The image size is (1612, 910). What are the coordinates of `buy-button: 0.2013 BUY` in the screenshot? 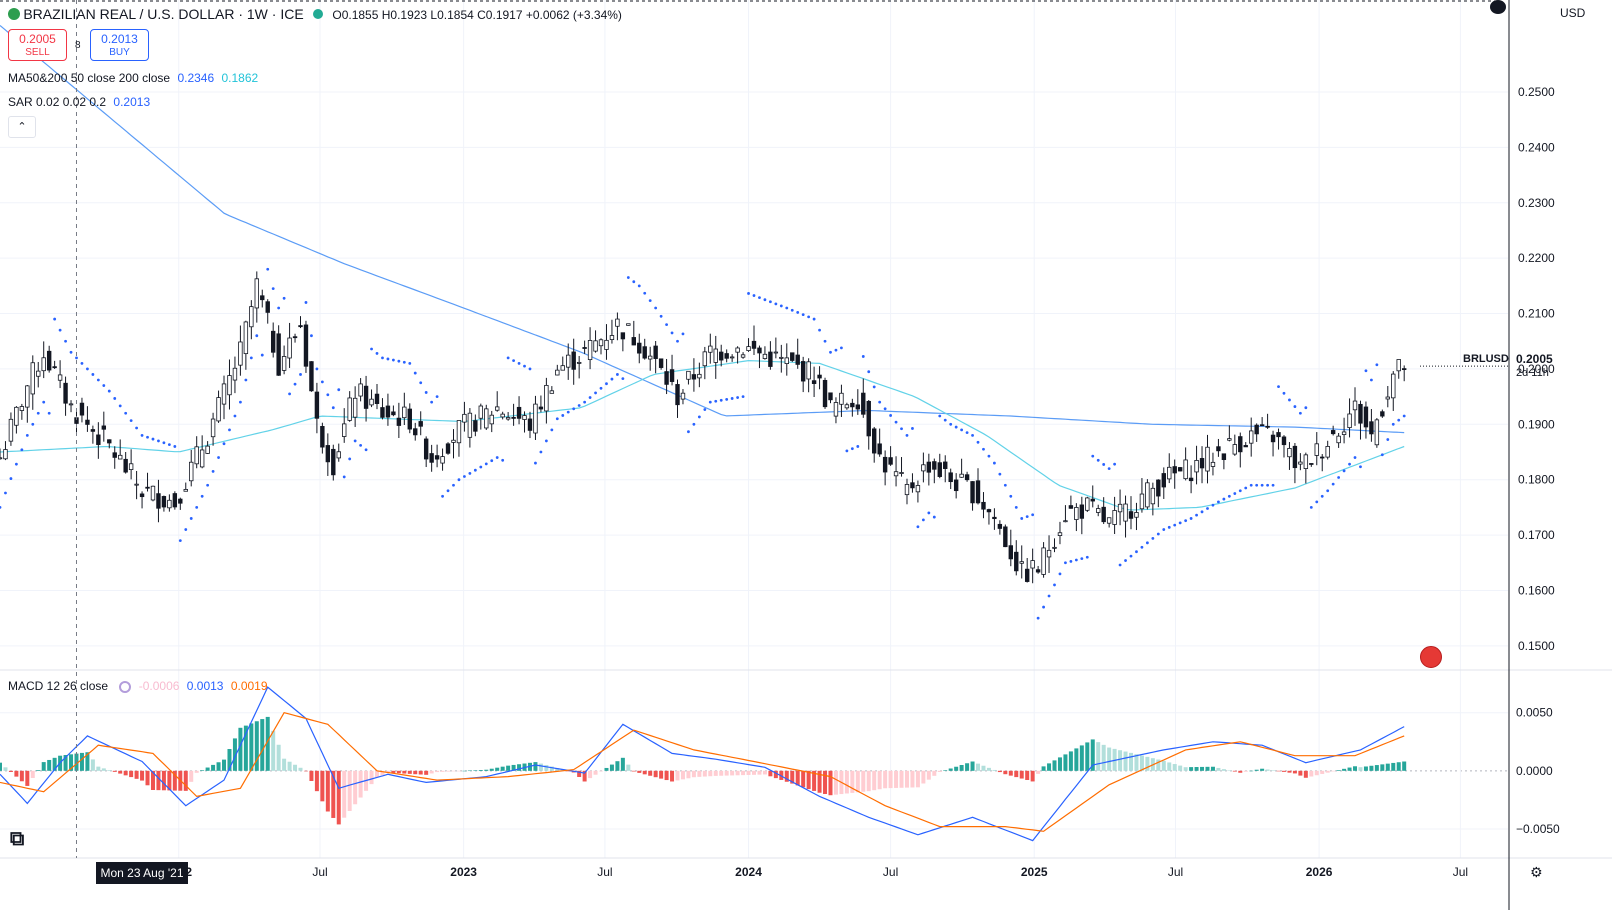 It's located at (119, 45).